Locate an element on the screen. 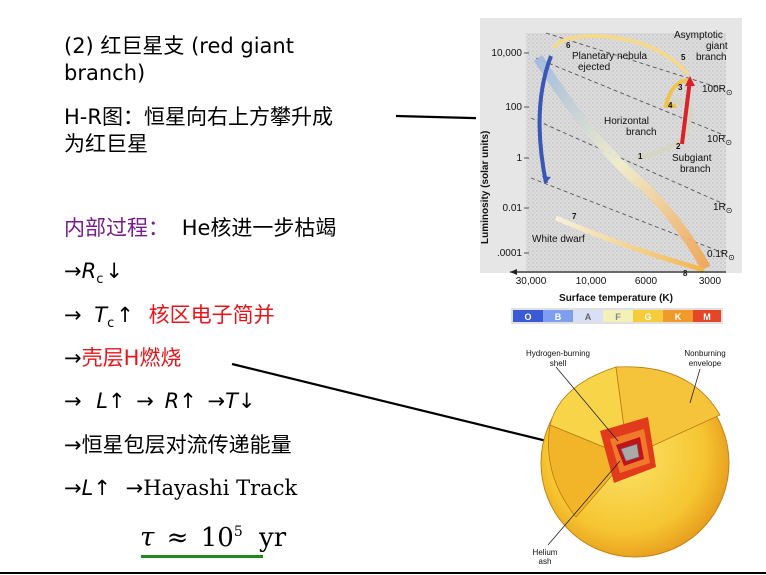 The image size is (766, 575). white-dwarf-cooling-track is located at coordinates (545, 119).